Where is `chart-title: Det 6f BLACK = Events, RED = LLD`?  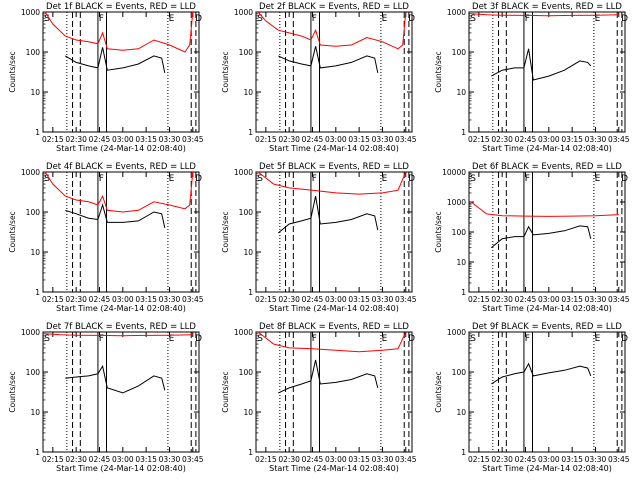 chart-title: Det 6f BLACK = Events, RED = LLD is located at coordinates (547, 167).